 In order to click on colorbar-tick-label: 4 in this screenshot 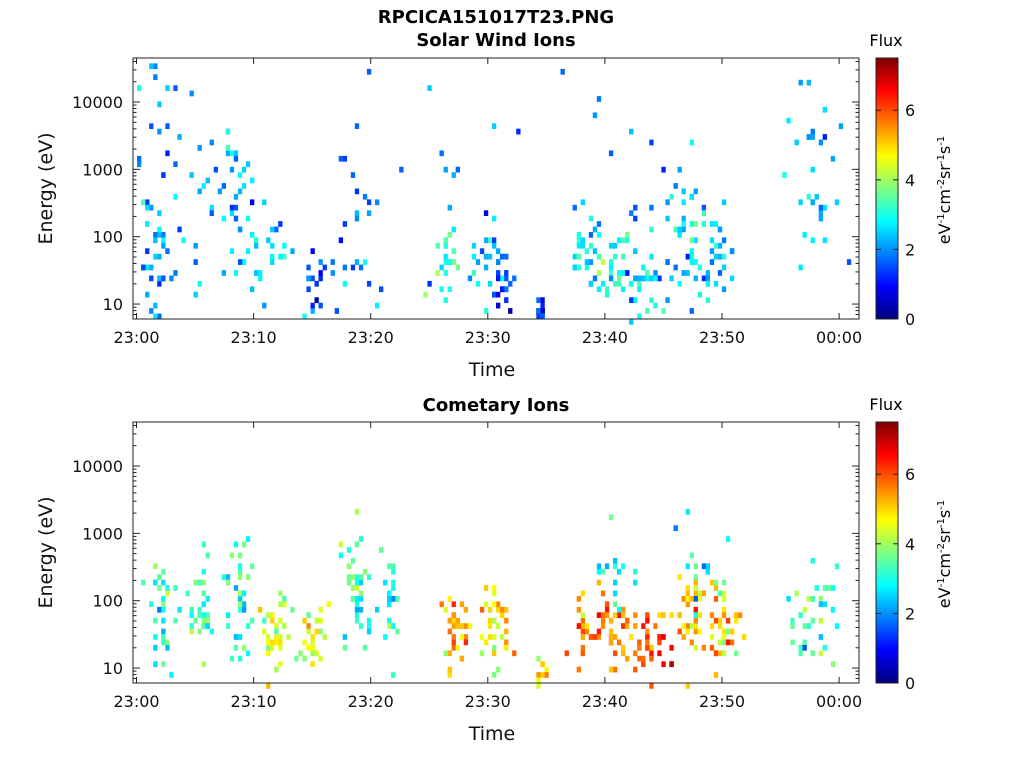, I will do `click(910, 544)`.